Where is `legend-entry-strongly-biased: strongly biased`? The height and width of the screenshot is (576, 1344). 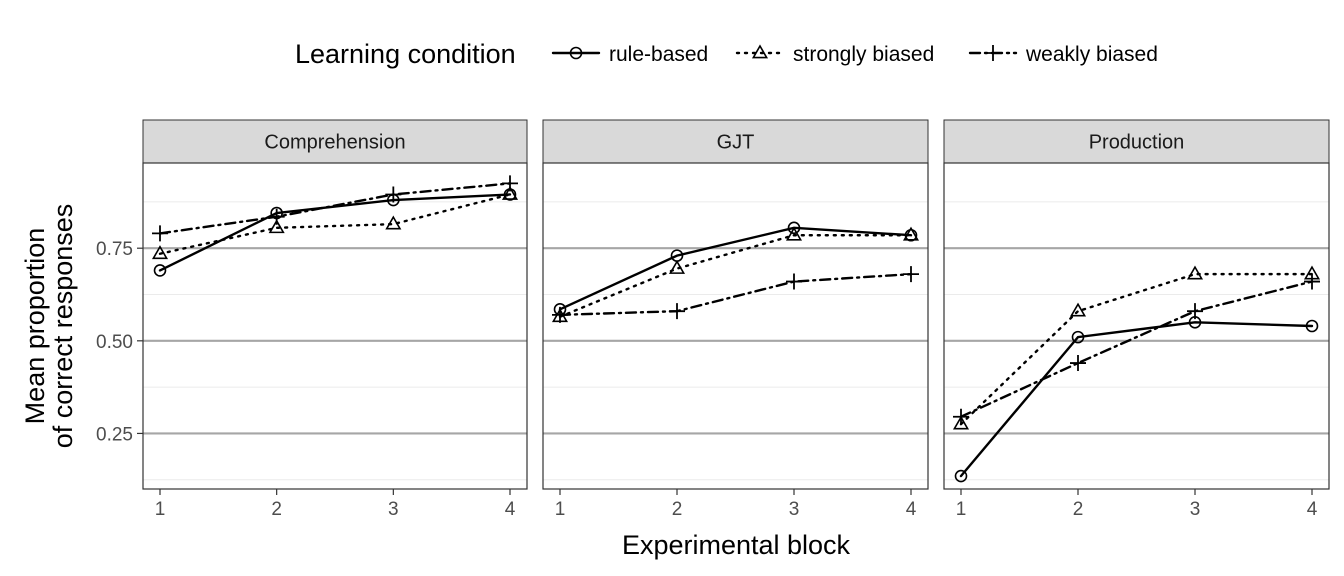 legend-entry-strongly-biased: strongly biased is located at coordinates (834, 54).